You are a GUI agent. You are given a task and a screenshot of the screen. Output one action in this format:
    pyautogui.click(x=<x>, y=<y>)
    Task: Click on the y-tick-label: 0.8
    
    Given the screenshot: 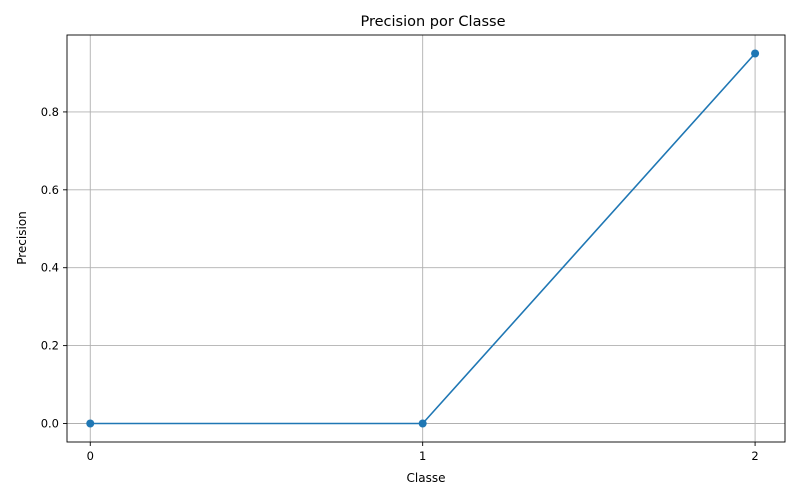 What is the action you would take?
    pyautogui.click(x=50, y=112)
    